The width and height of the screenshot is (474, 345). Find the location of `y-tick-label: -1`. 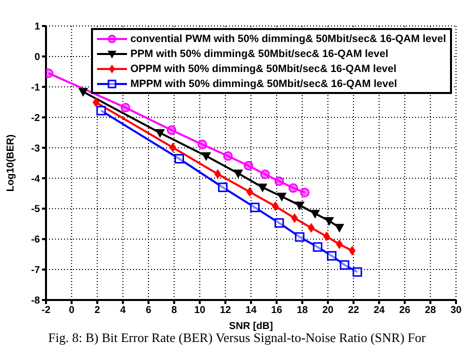

y-tick-label: -1 is located at coordinates (35, 88).